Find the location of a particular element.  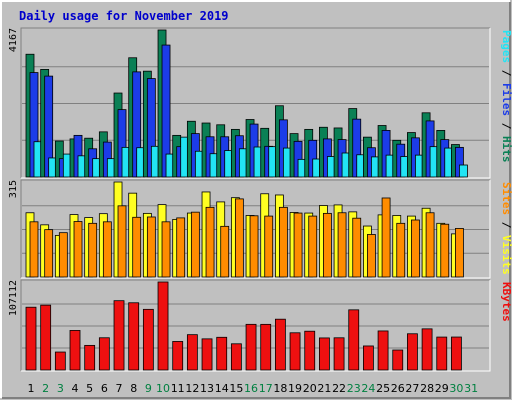

day-label-9: 9 is located at coordinates (148, 388).